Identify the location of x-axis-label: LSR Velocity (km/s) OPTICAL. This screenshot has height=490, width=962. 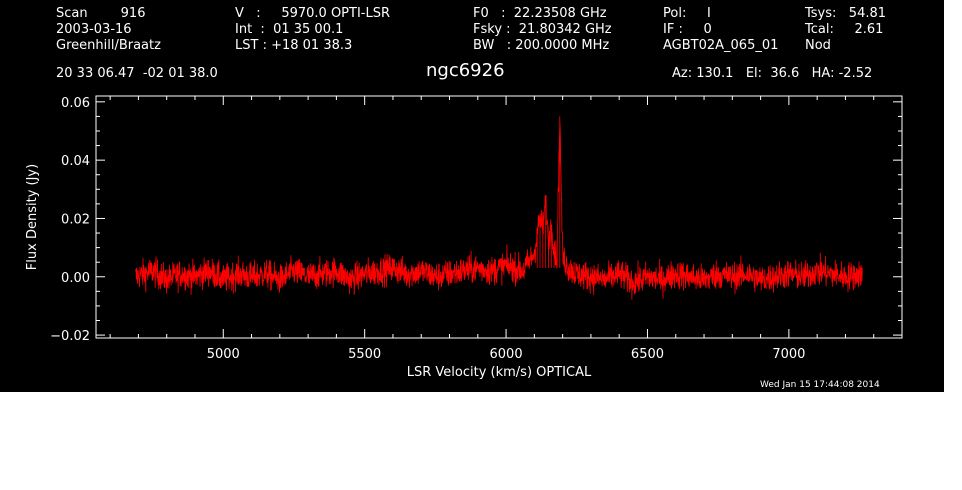
(499, 372).